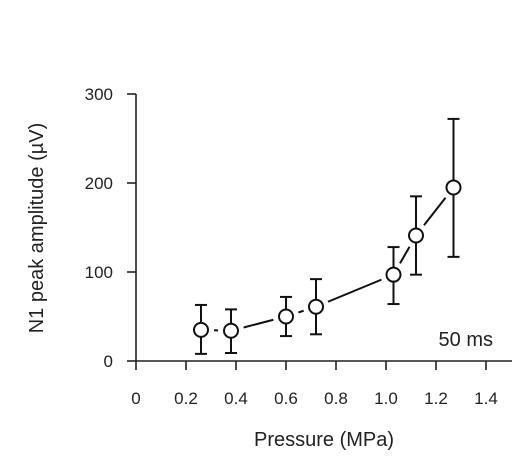  What do you see at coordinates (135, 398) in the screenshot?
I see `x-tick-label: 0` at bounding box center [135, 398].